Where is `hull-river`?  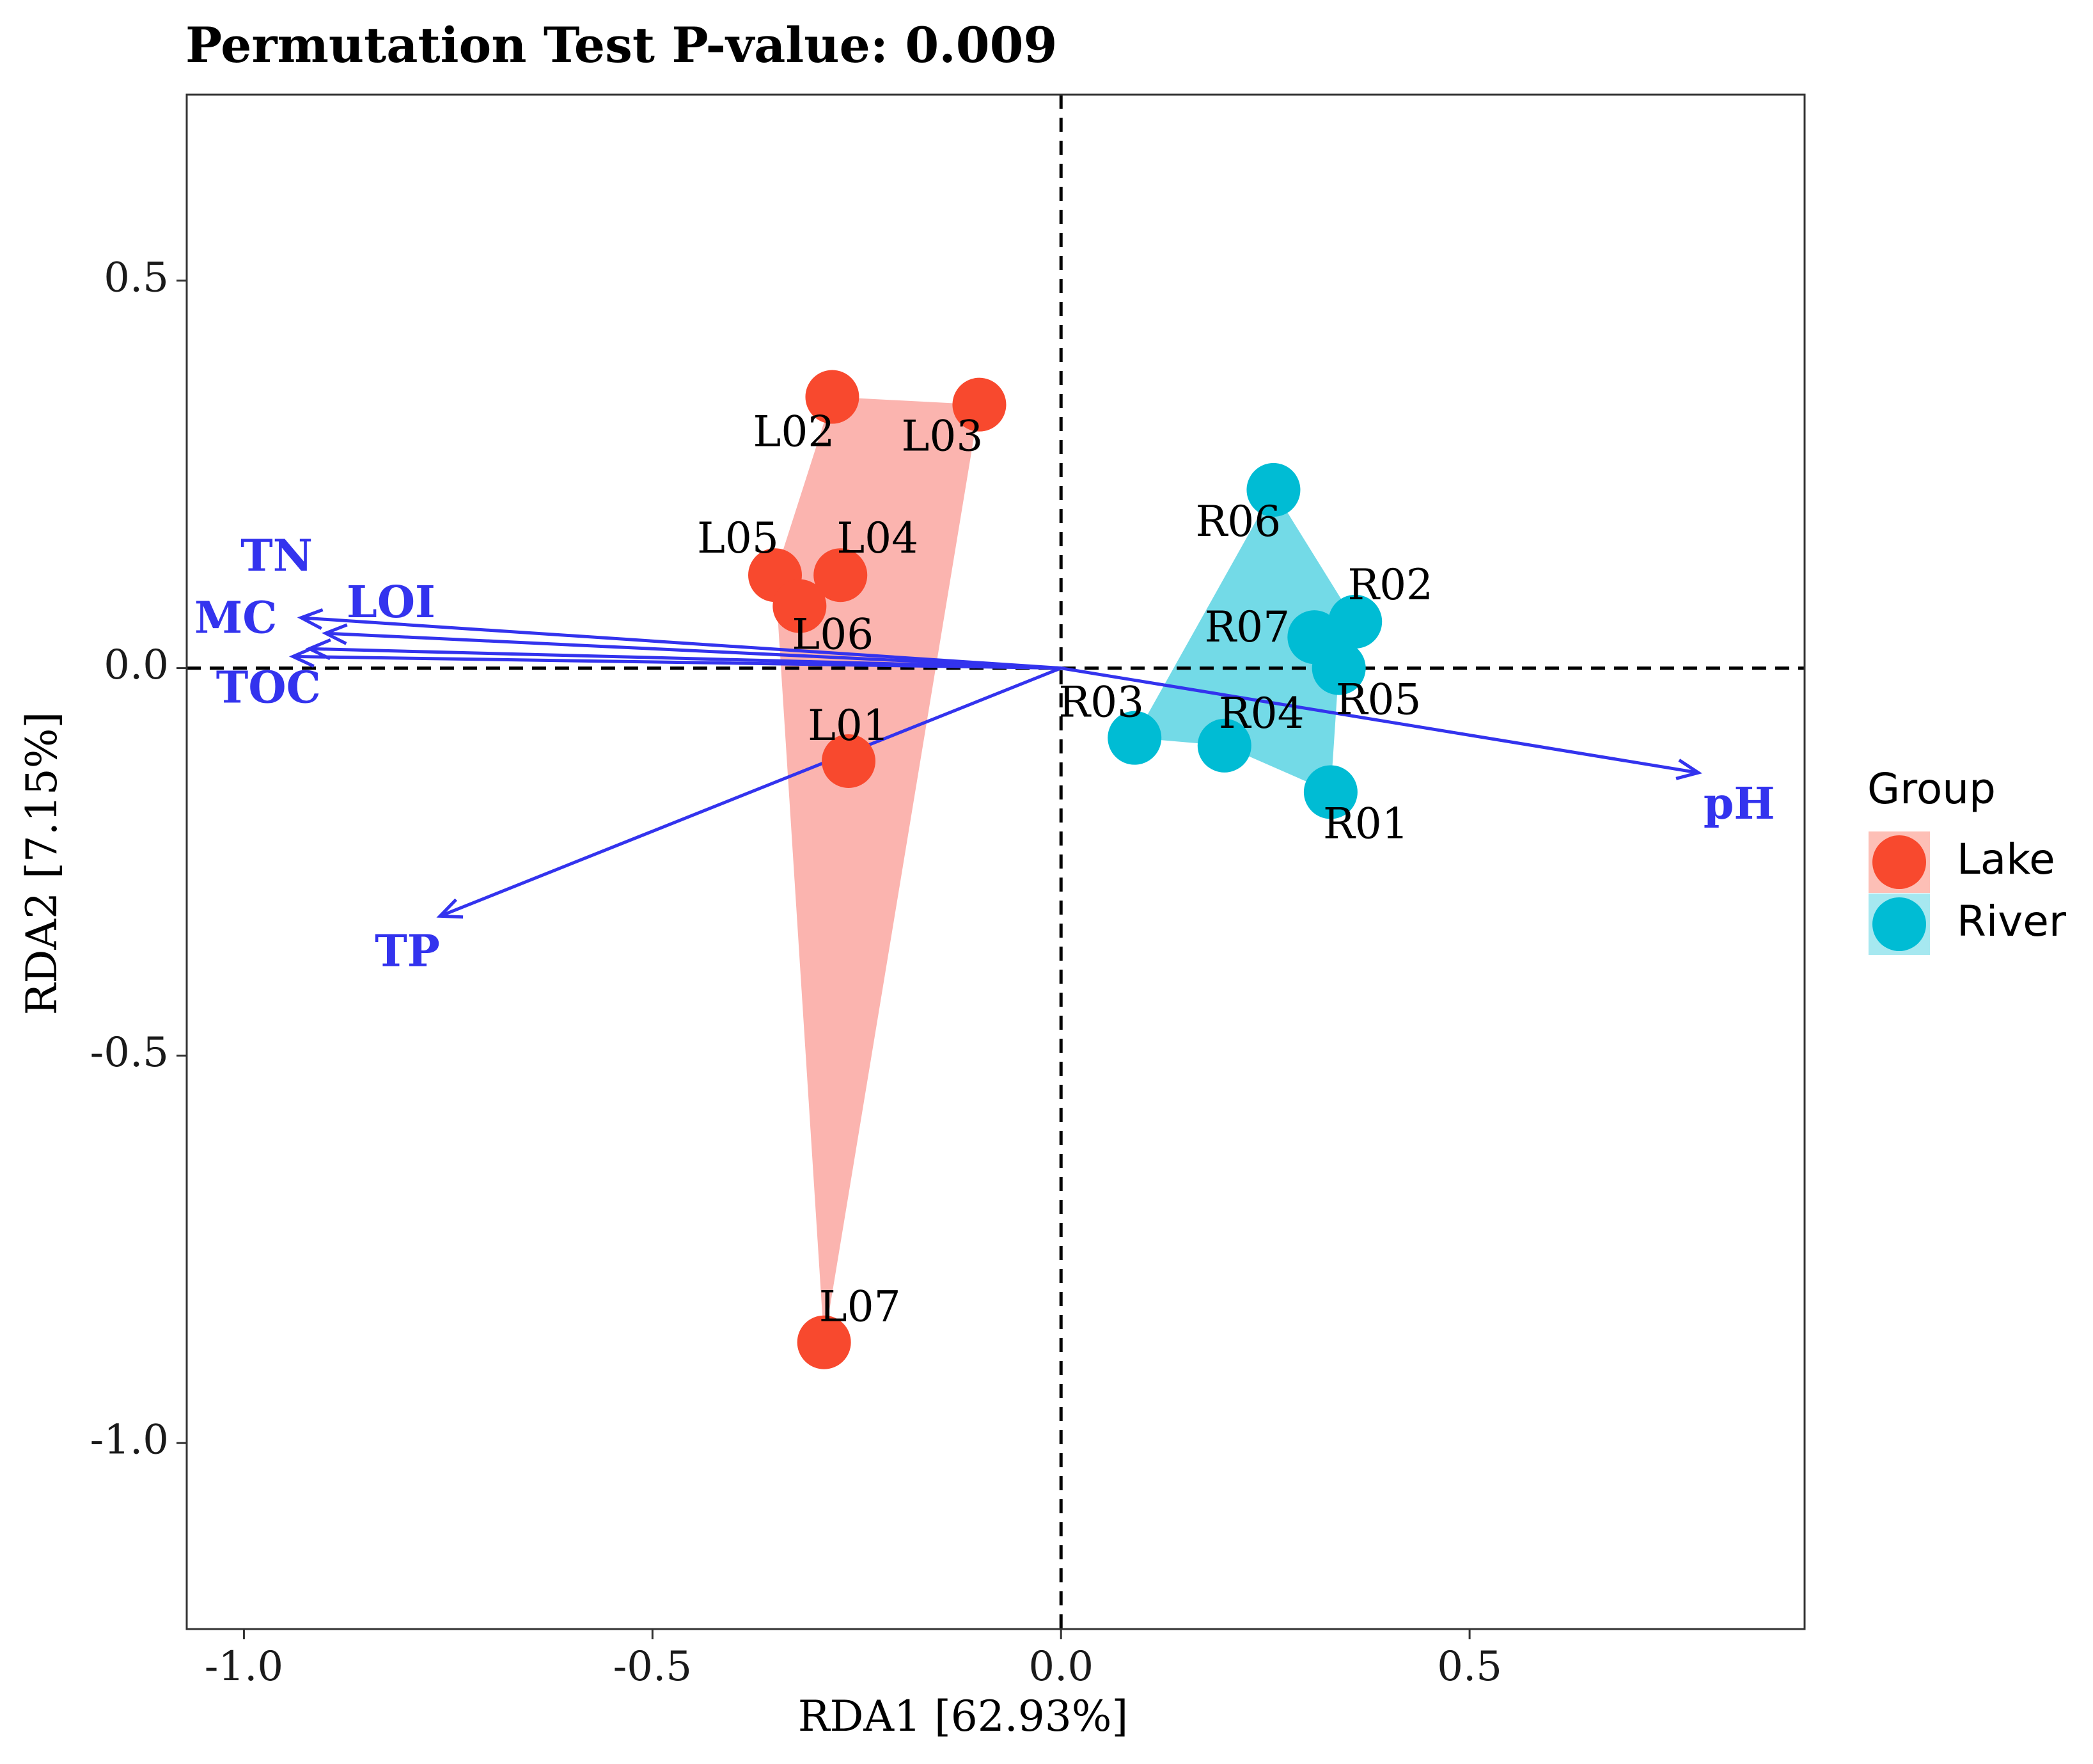 hull-river is located at coordinates (1245, 640).